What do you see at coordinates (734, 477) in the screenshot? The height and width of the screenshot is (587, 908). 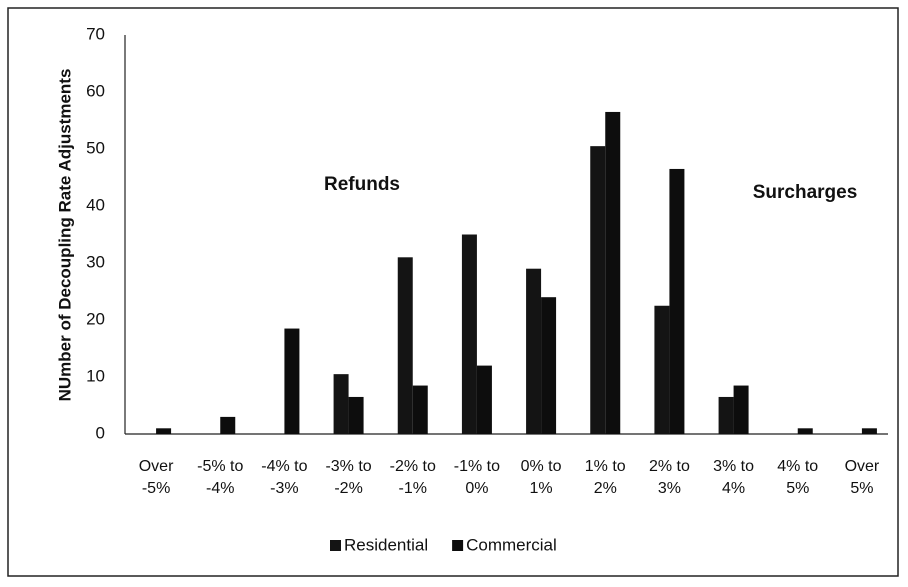 I see `x-tick-label: 3% to 4%` at bounding box center [734, 477].